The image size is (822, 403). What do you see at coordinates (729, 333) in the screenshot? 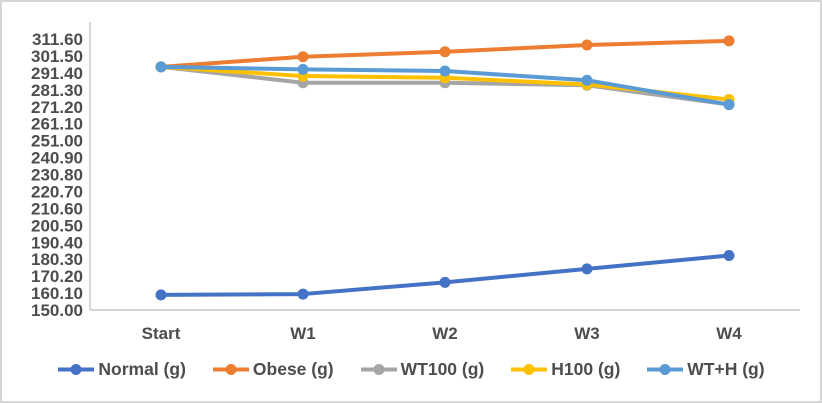
I see `x-axis-category-label: W4` at bounding box center [729, 333].